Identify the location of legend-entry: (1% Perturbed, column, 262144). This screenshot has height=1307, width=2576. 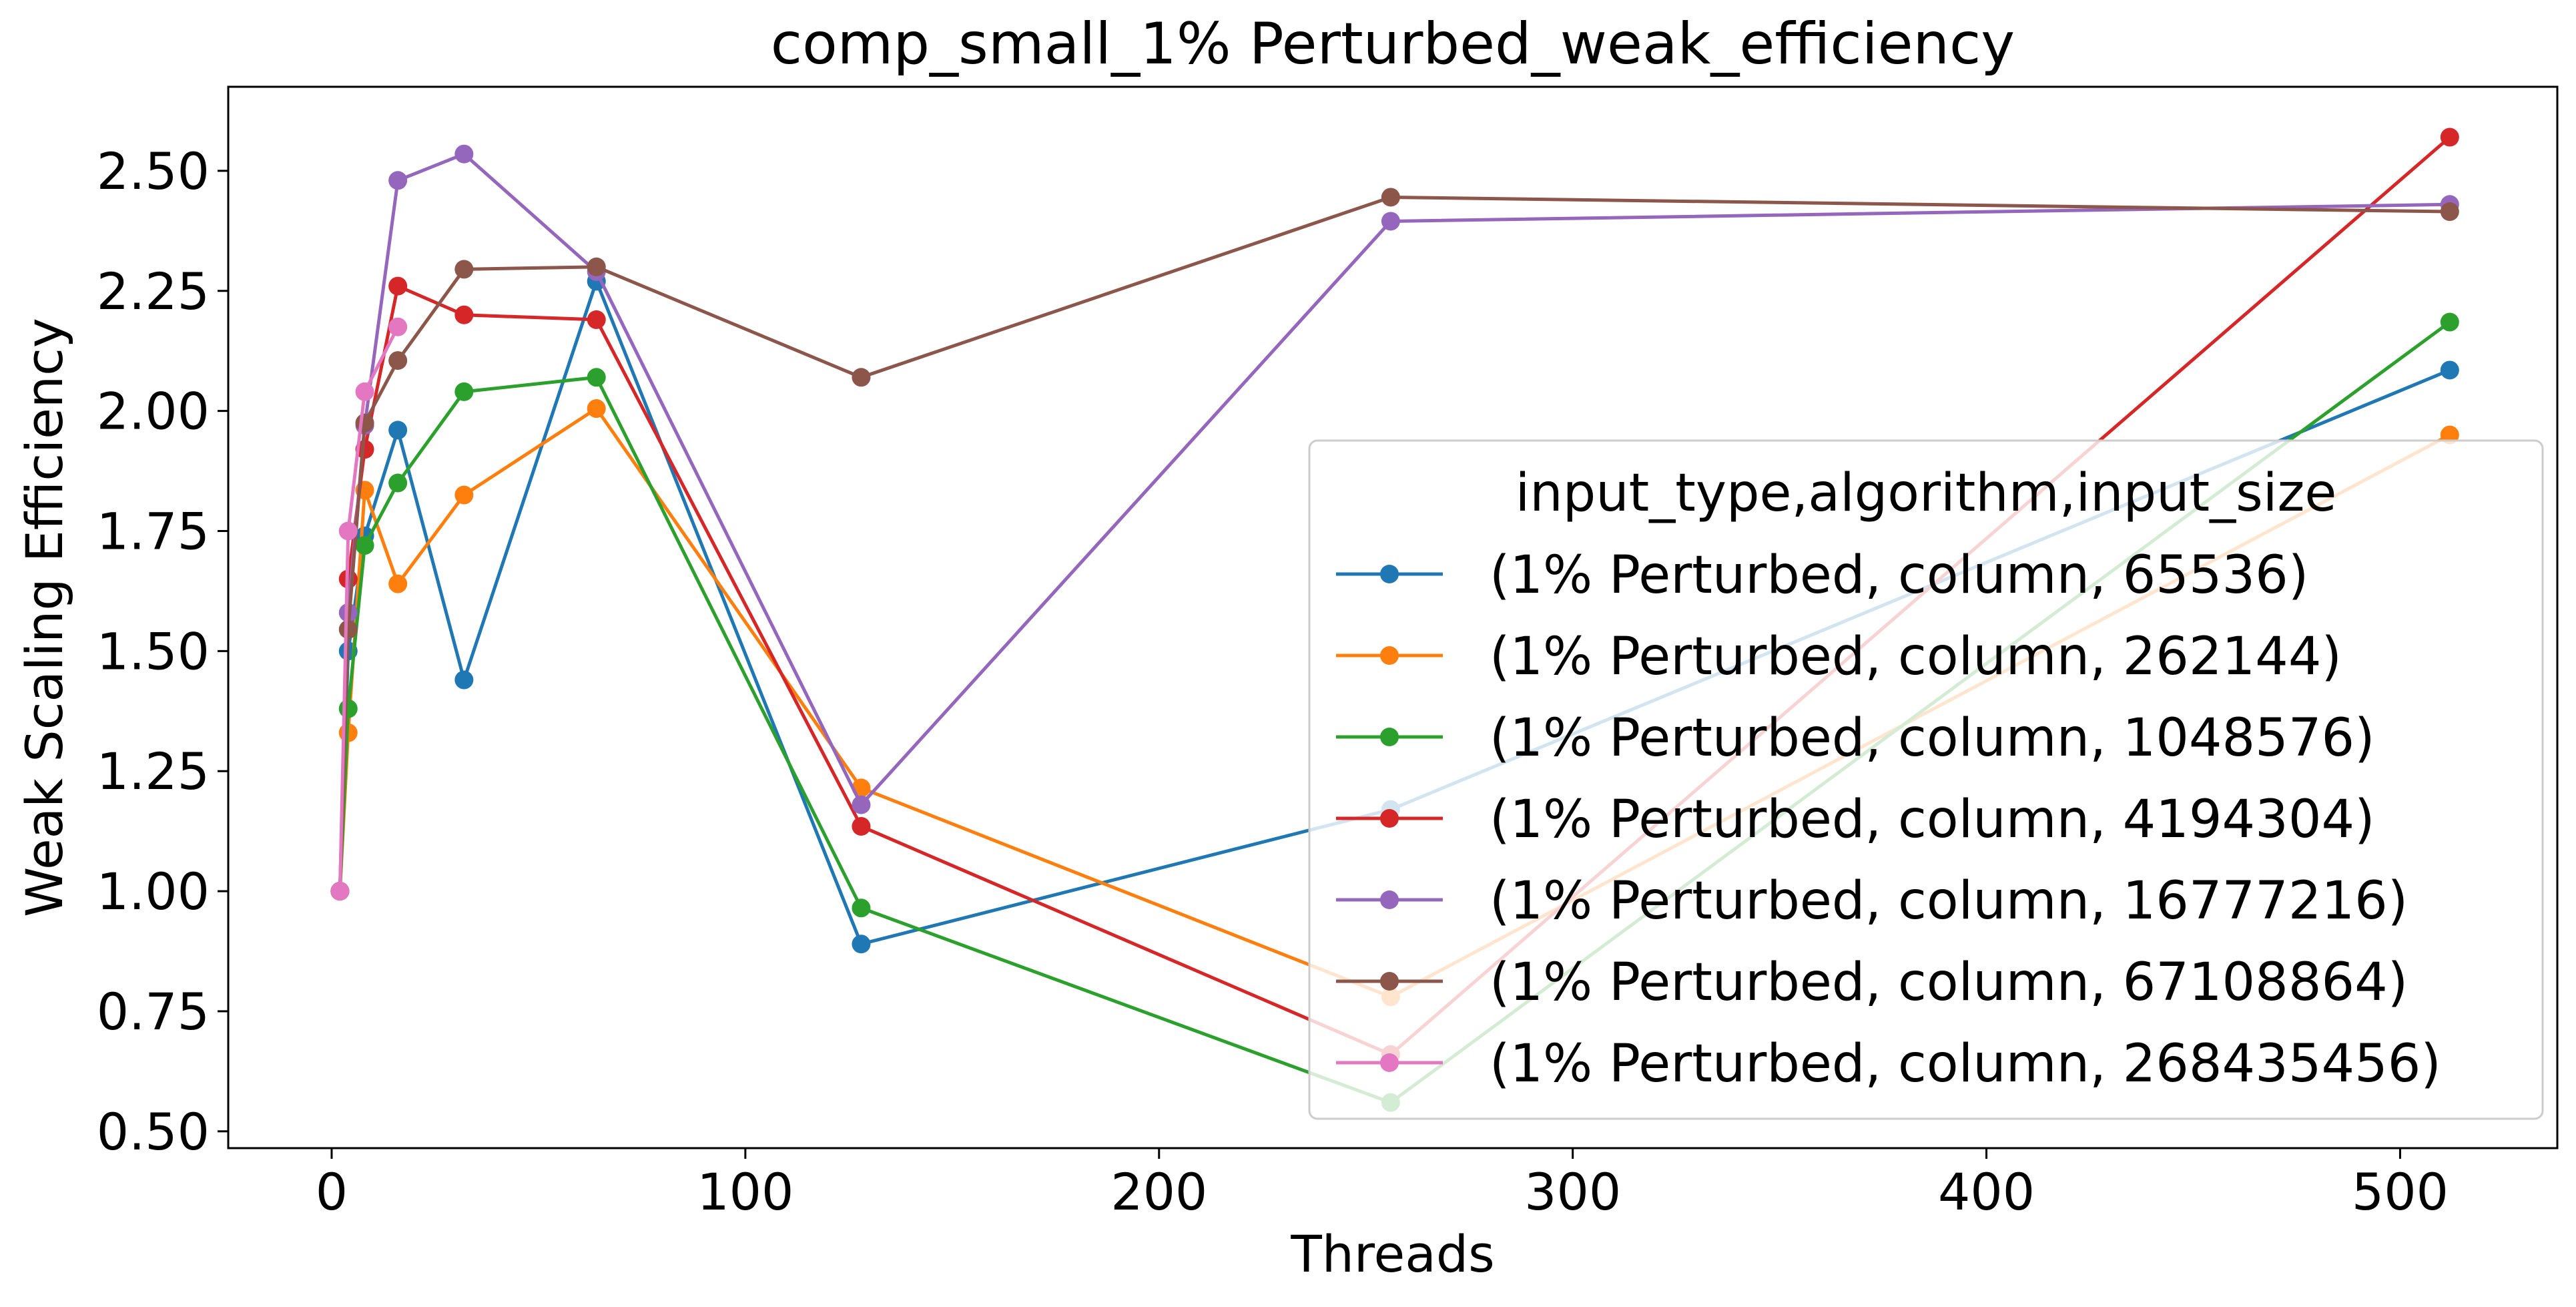
(1839, 657).